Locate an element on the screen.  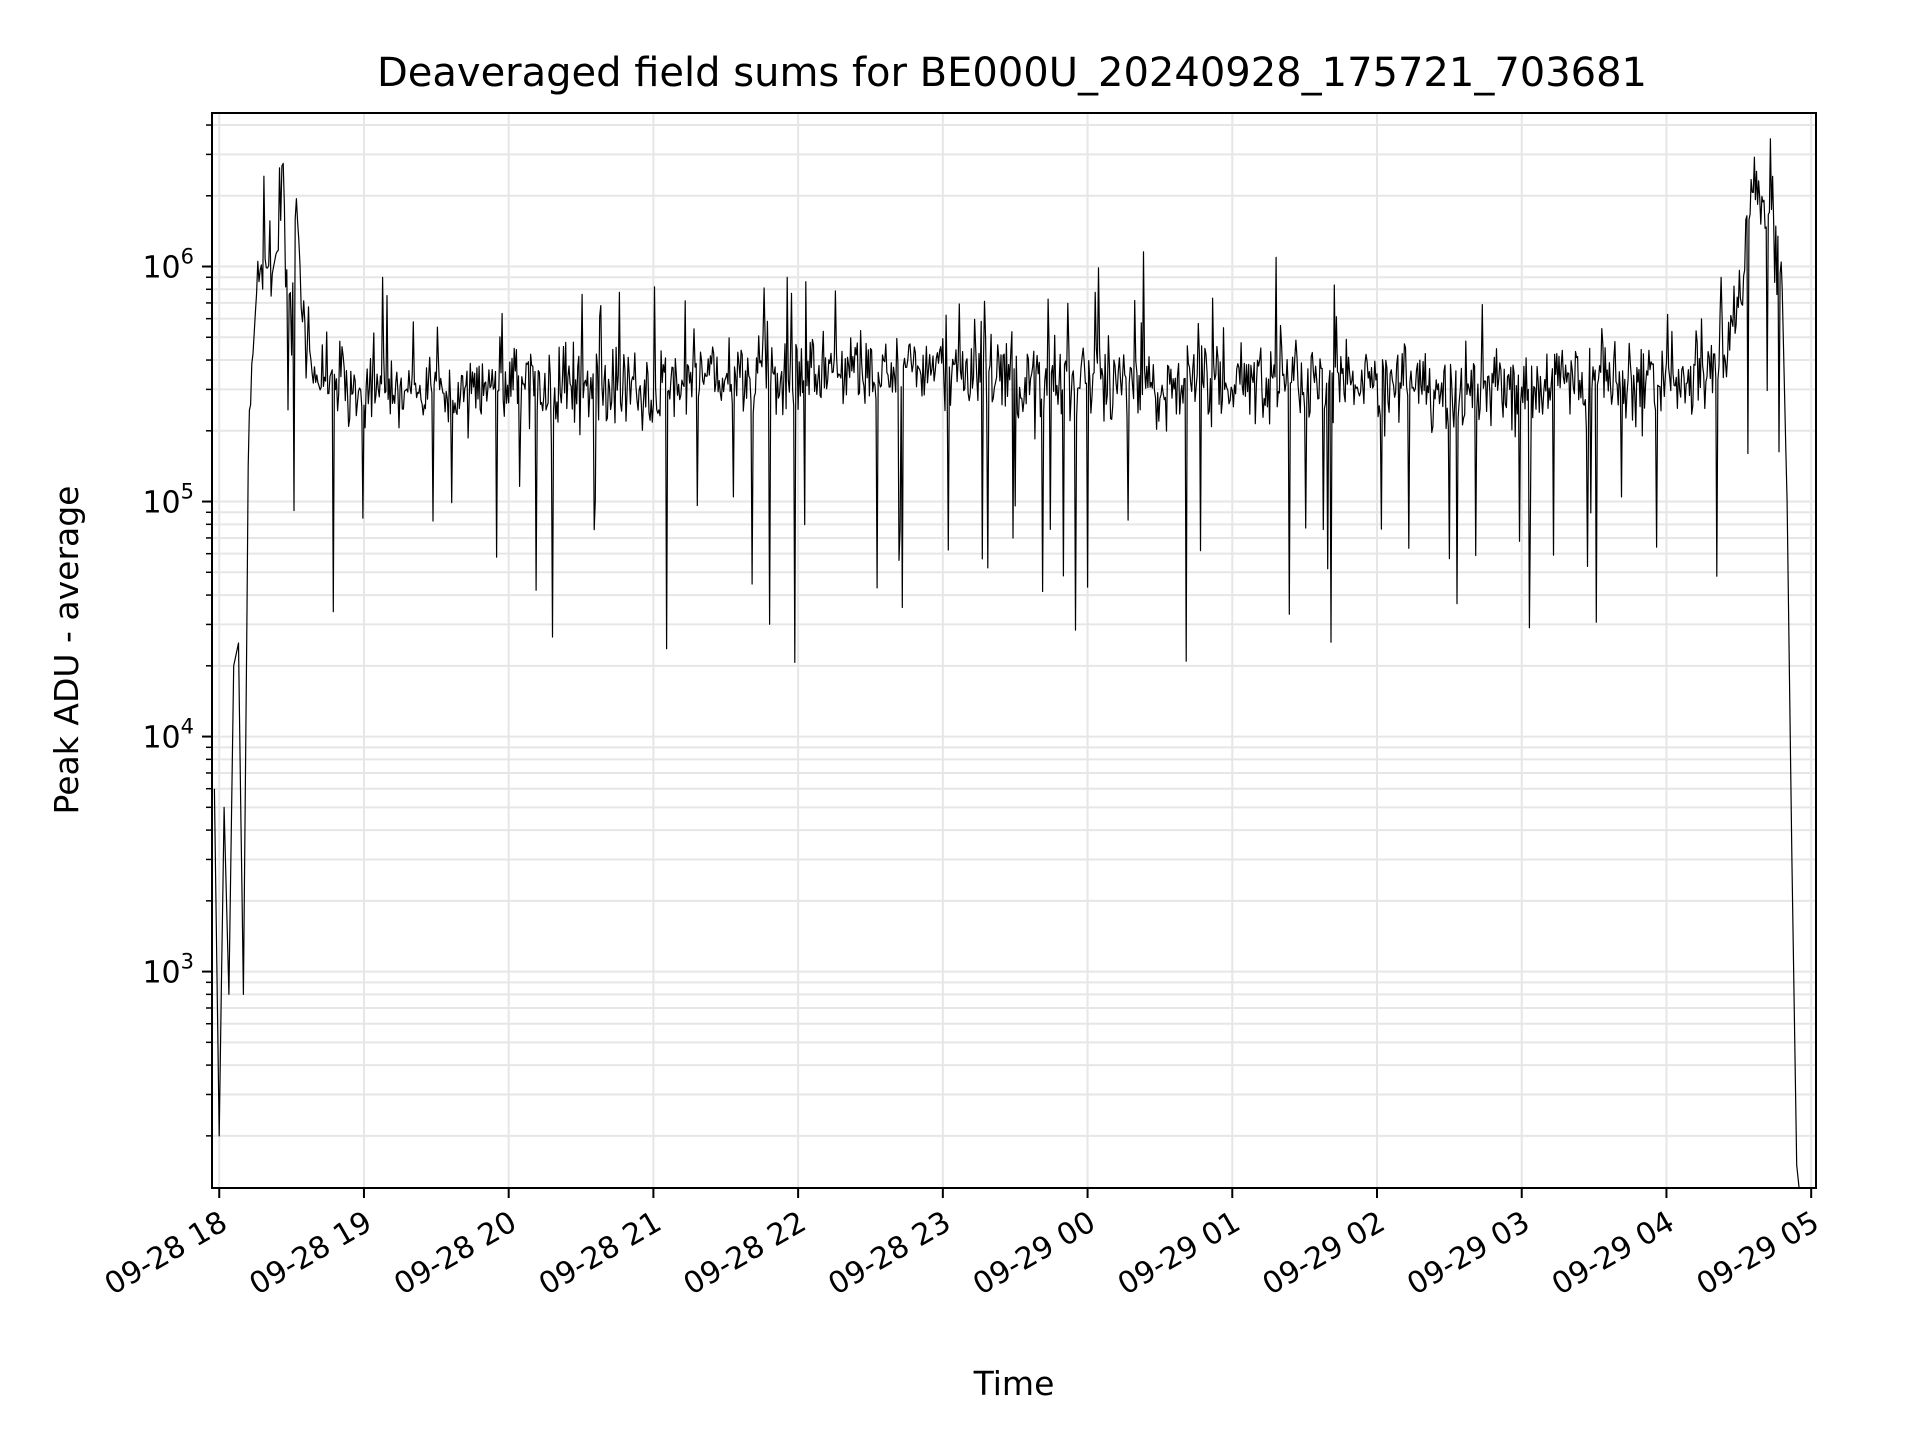
y-tick-exponent: 5 is located at coordinates (187, 492).